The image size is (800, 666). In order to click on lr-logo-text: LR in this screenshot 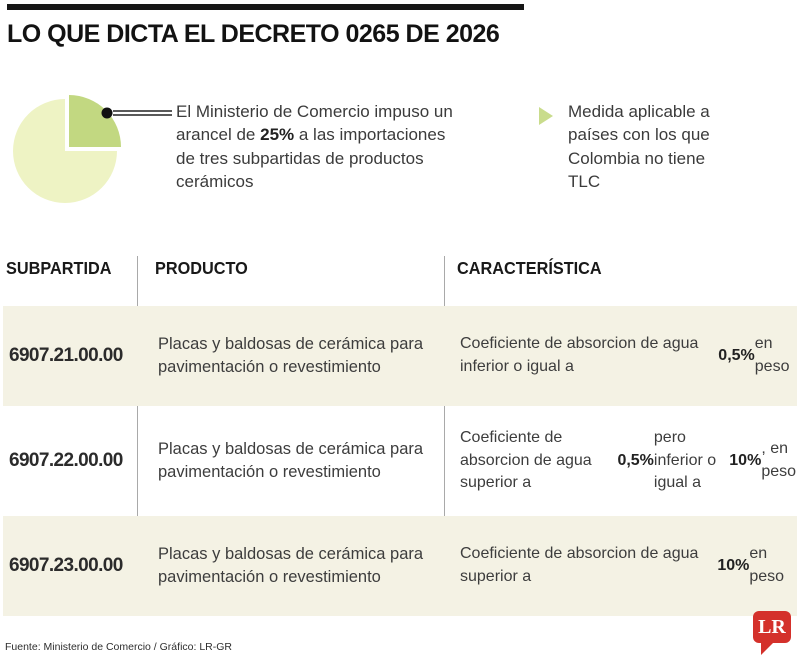, I will do `click(772, 626)`.